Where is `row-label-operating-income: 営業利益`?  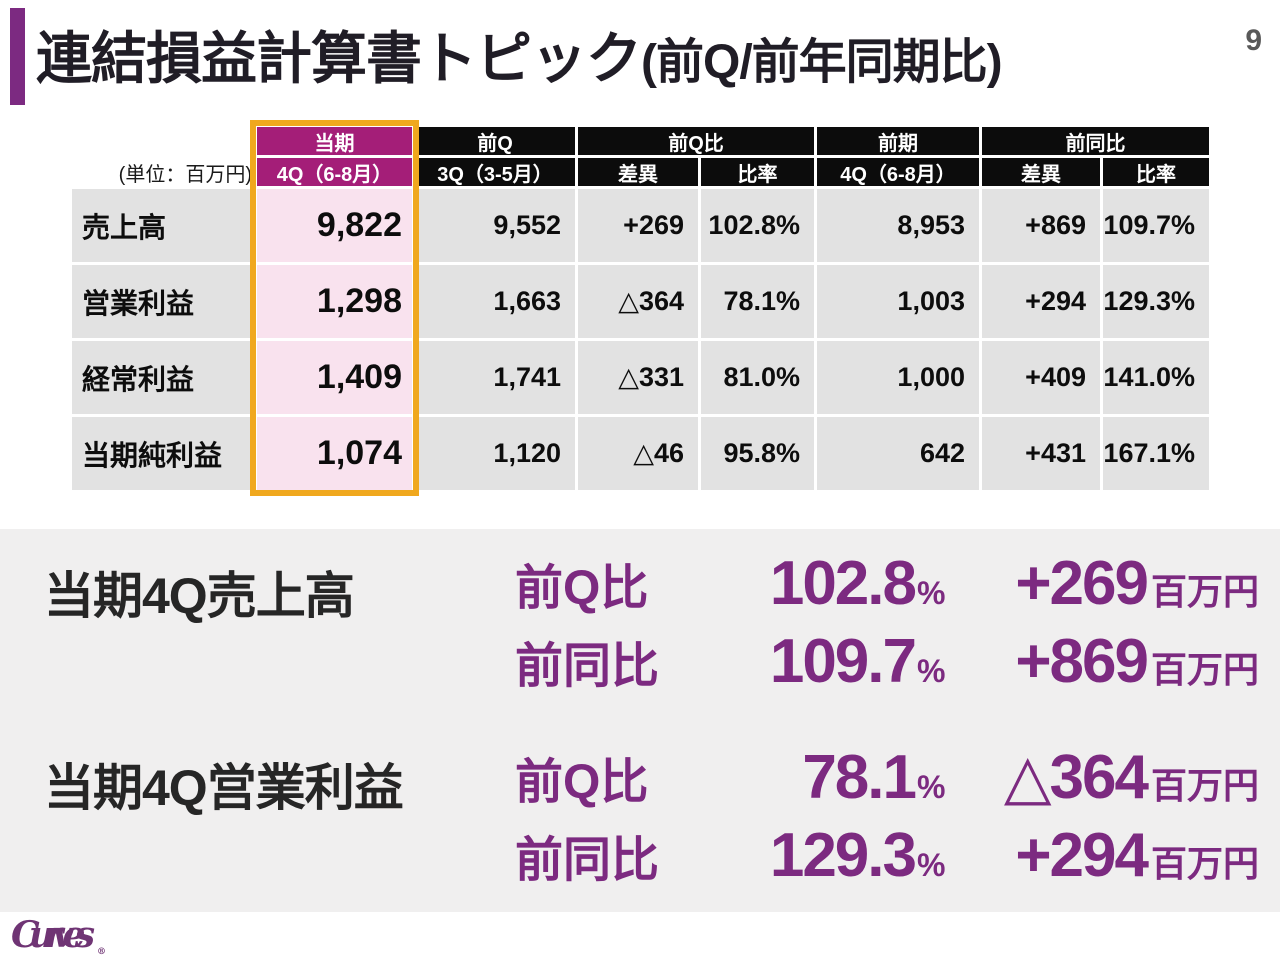
row-label-operating-income: 営業利益 is located at coordinates (163, 301).